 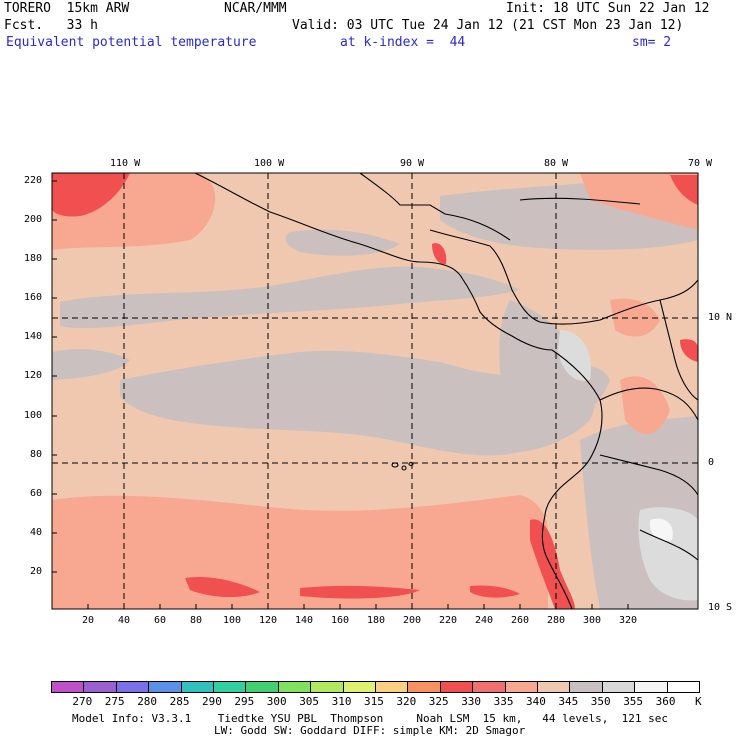 What do you see at coordinates (91, 364) in the screenshot?
I see `gray-zone-west` at bounding box center [91, 364].